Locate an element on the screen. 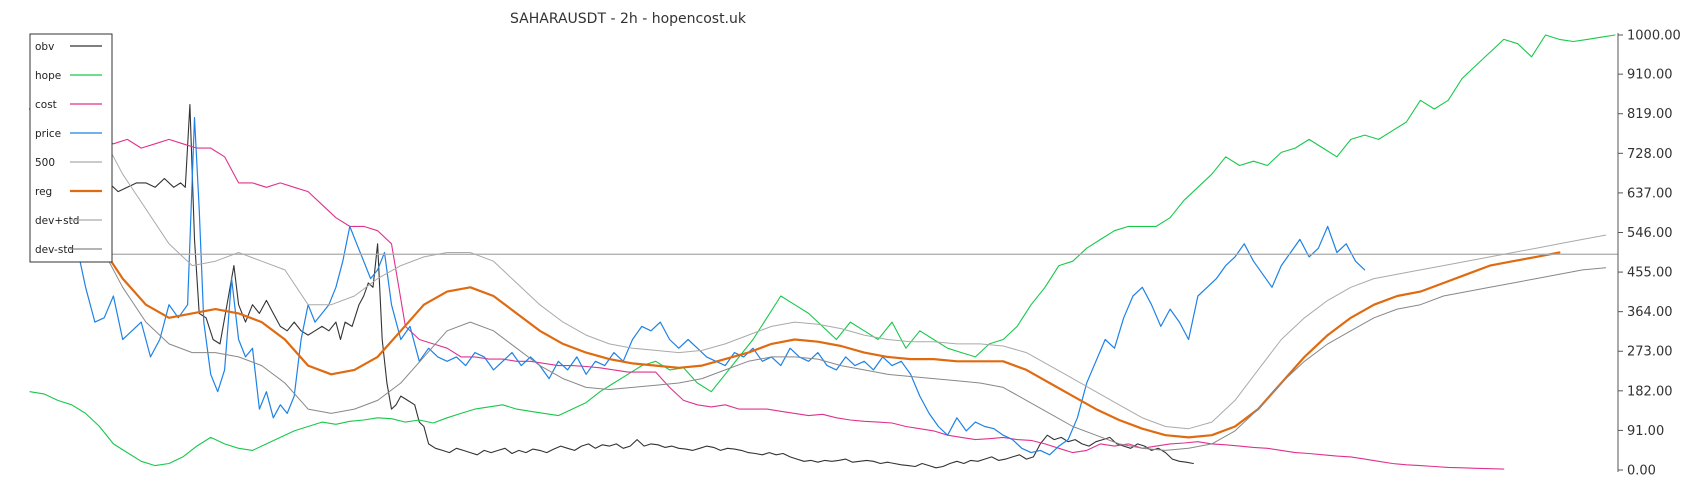 The image size is (1700, 500). legend: obv hope cost price 500 reg dev+std dev-std is located at coordinates (71, 148).